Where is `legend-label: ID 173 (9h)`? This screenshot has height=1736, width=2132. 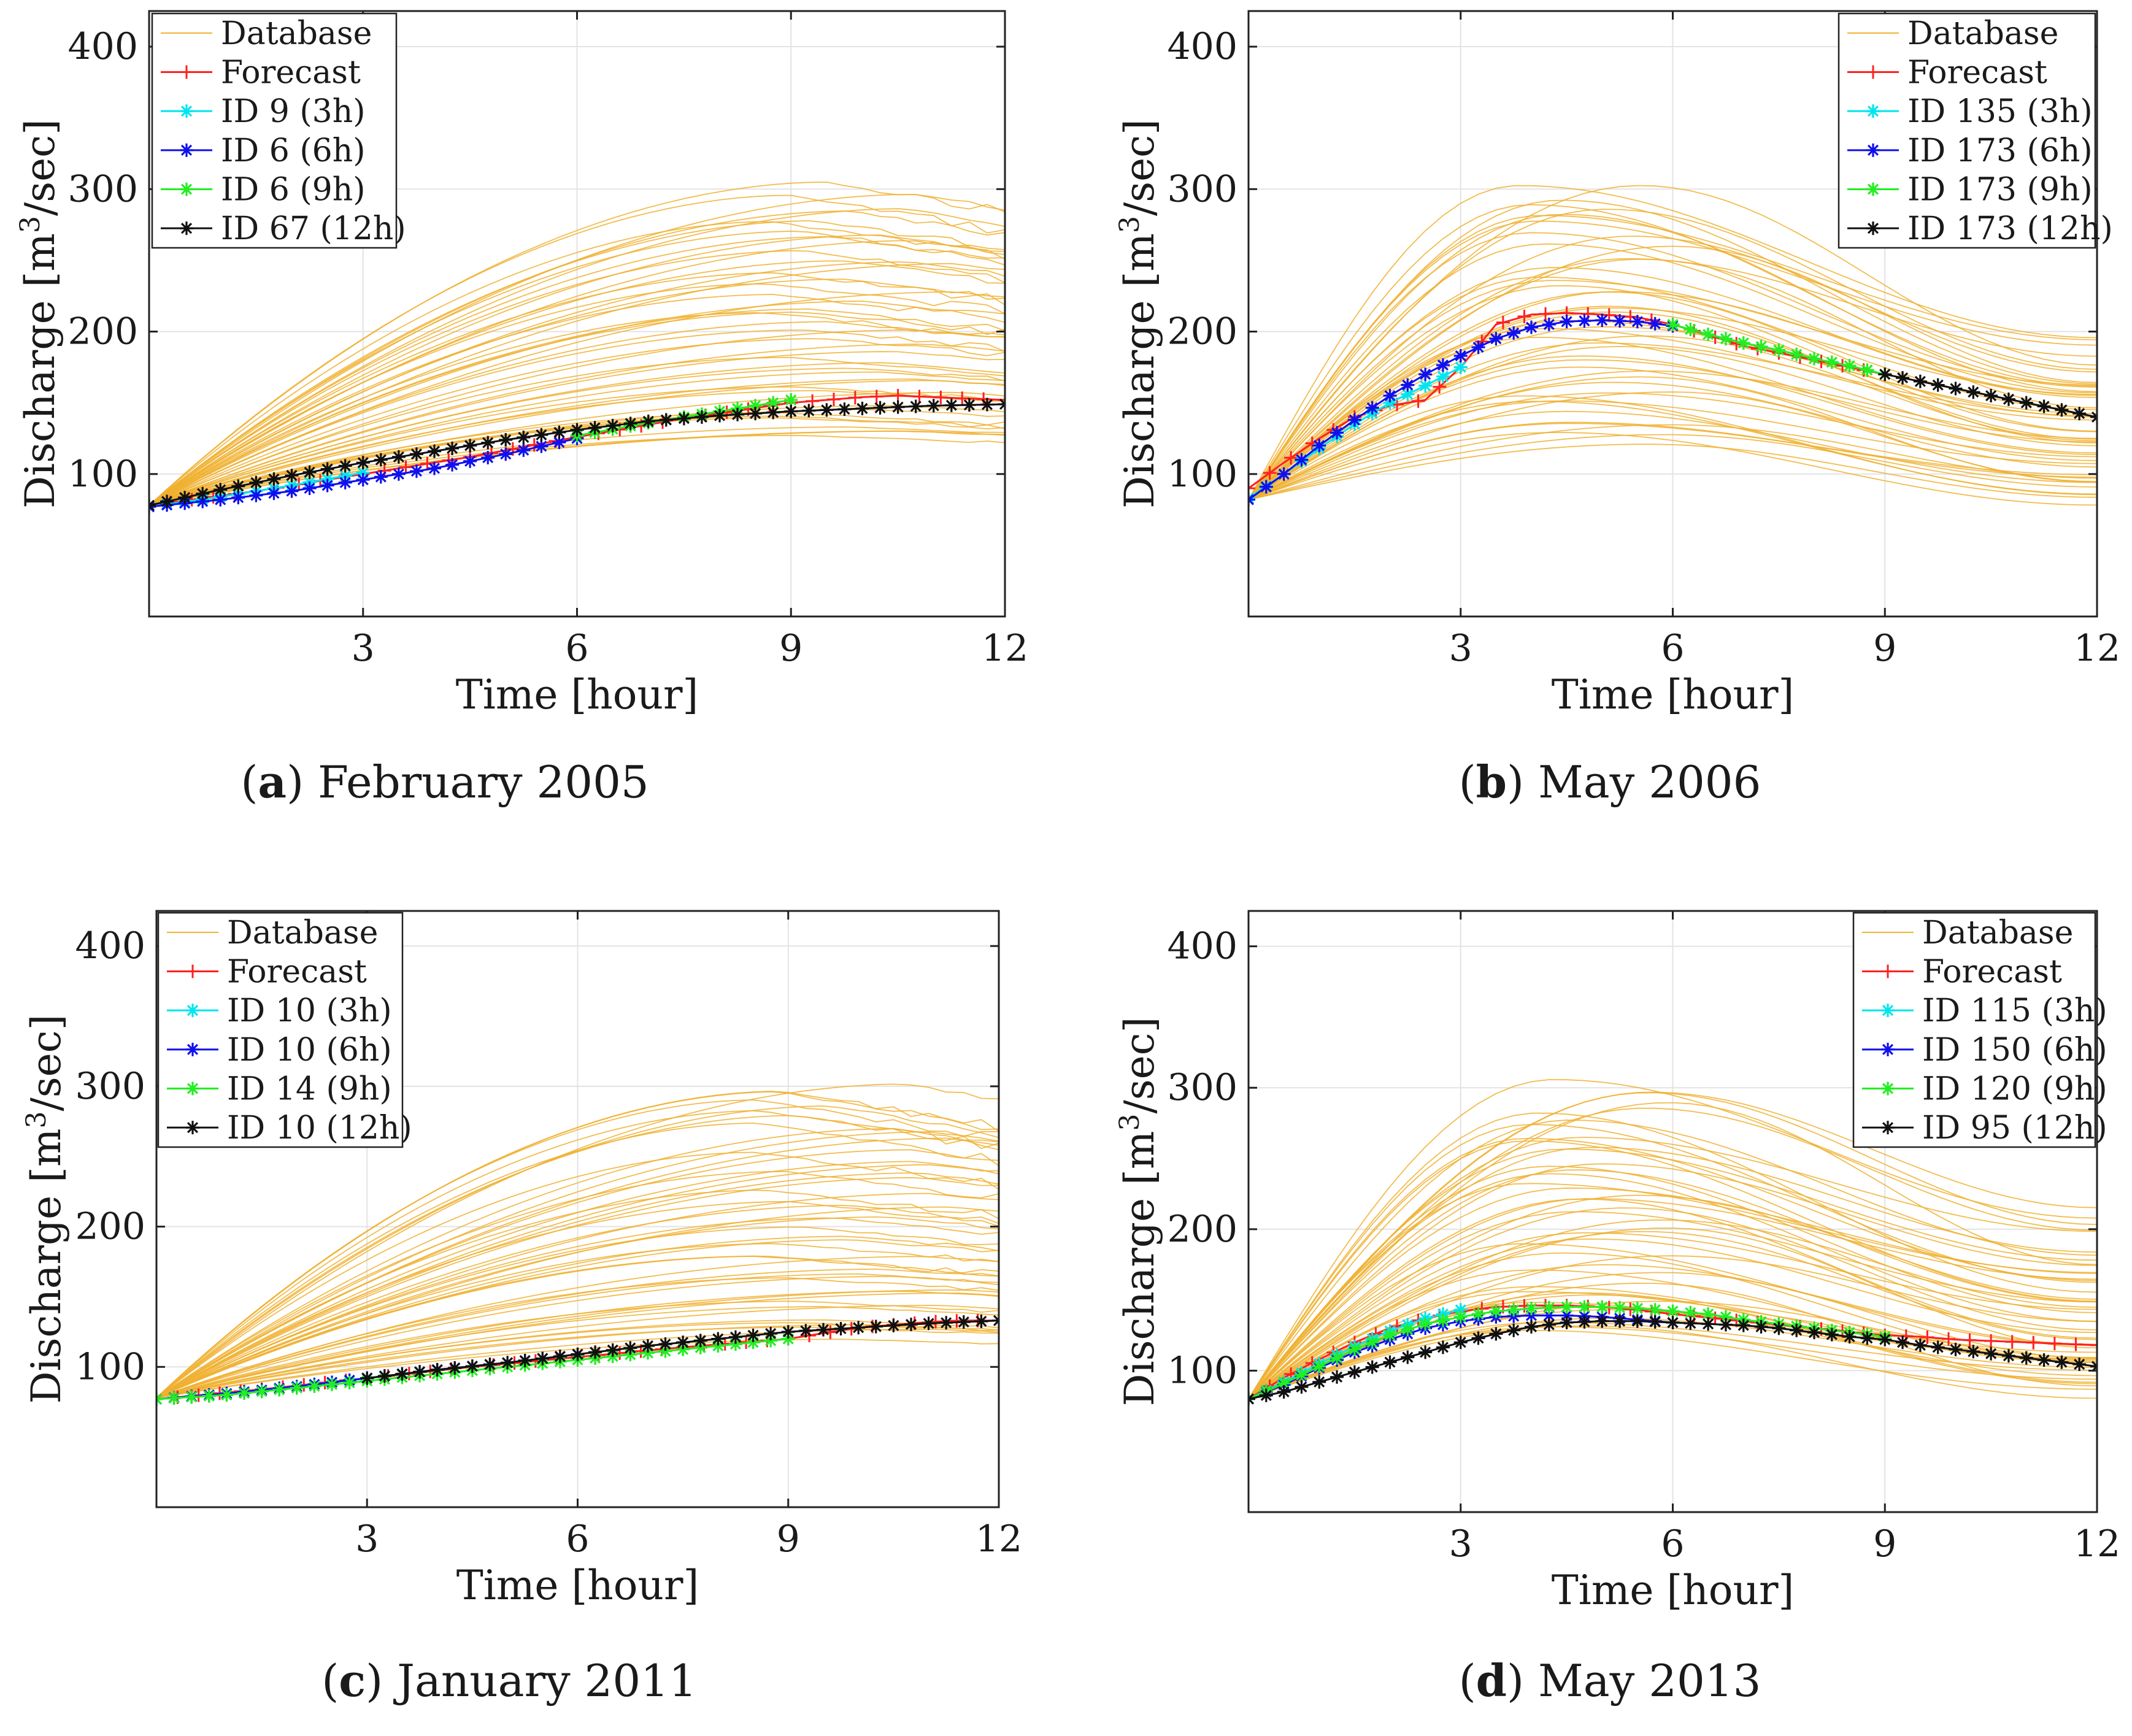
legend-label: ID 173 (9h) is located at coordinates (2000, 190).